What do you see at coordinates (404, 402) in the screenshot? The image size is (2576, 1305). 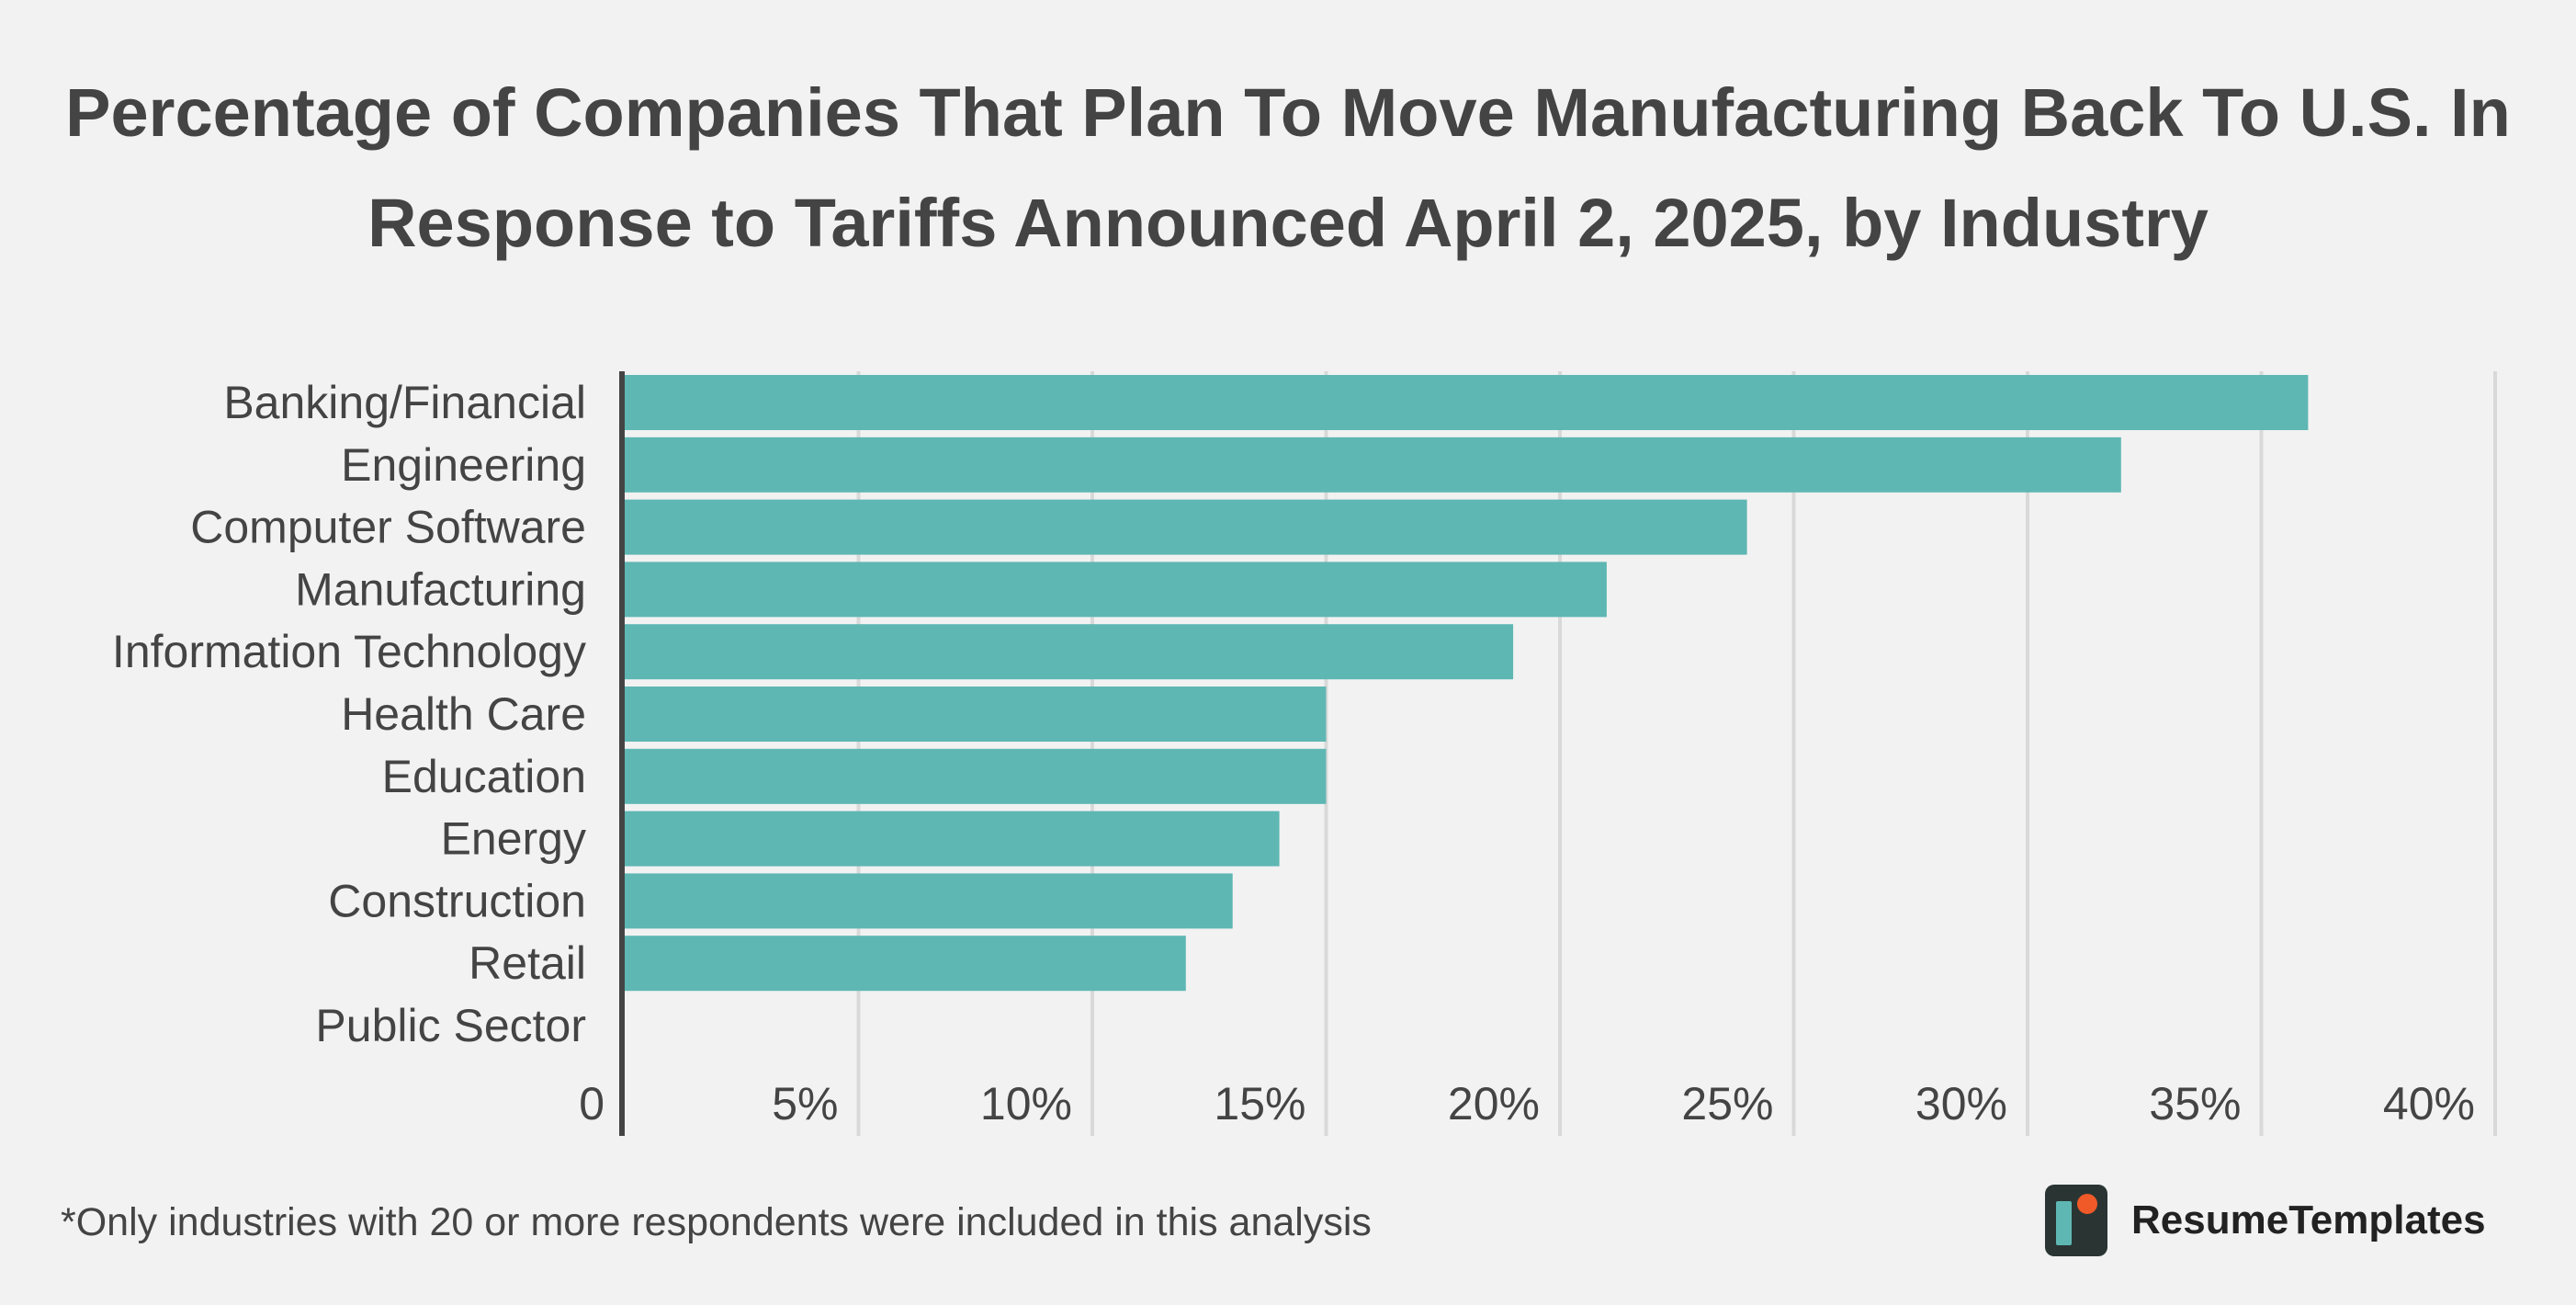 I see `category-label-banking-financial: Banking/Financial` at bounding box center [404, 402].